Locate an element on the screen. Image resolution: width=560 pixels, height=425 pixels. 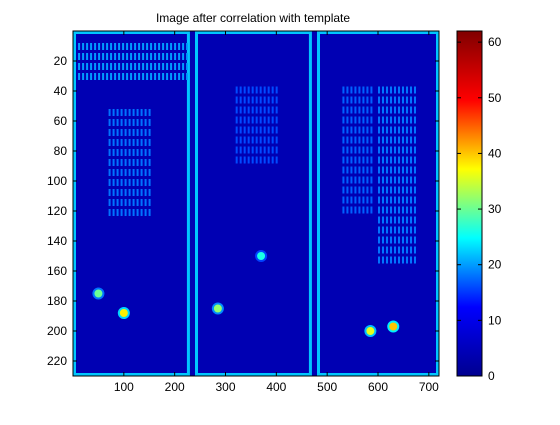
x-tick-label: 600 is located at coordinates (378, 387).